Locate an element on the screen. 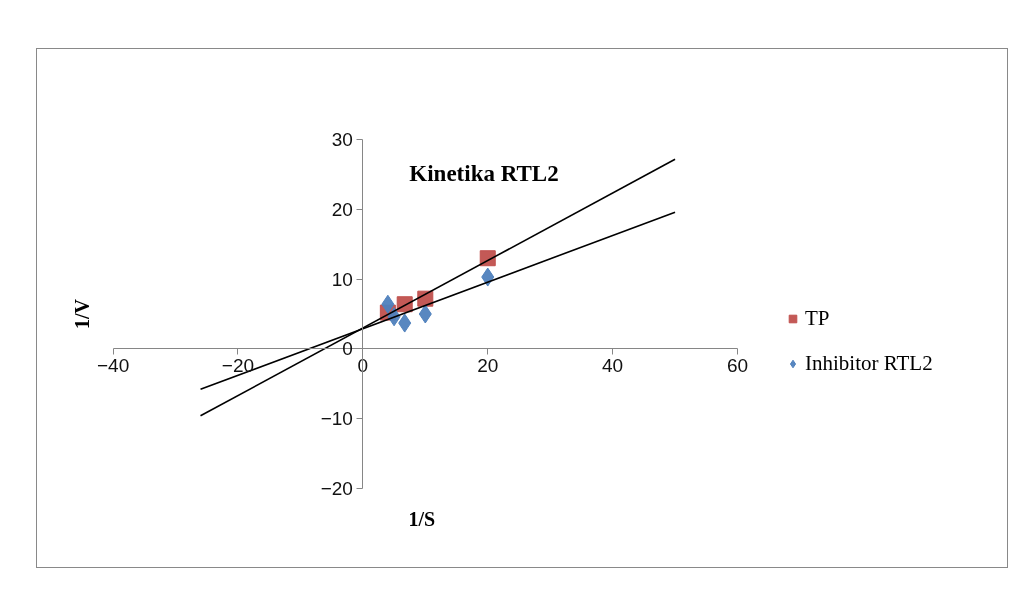 The image size is (1020, 591). y-tick-label: 0 is located at coordinates (347, 349).